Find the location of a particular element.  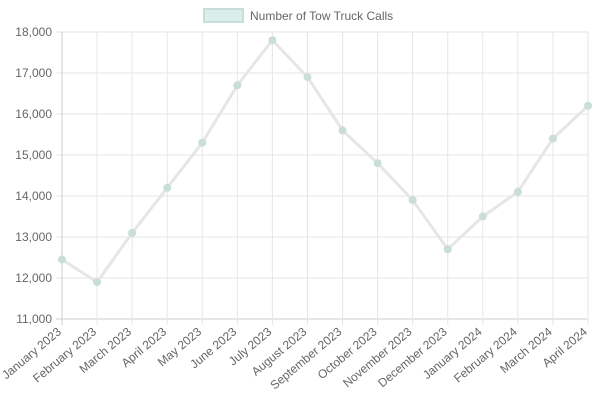

legend-swatch is located at coordinates (223, 15).